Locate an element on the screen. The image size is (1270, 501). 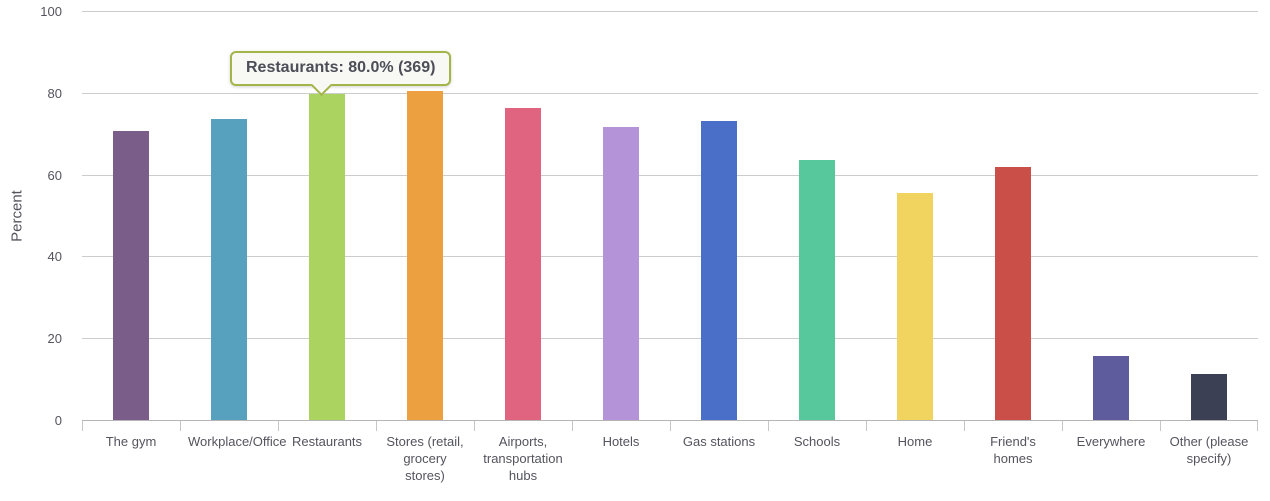
tooltip-text: Restaurants: 80.0% (369) is located at coordinates (341, 67).